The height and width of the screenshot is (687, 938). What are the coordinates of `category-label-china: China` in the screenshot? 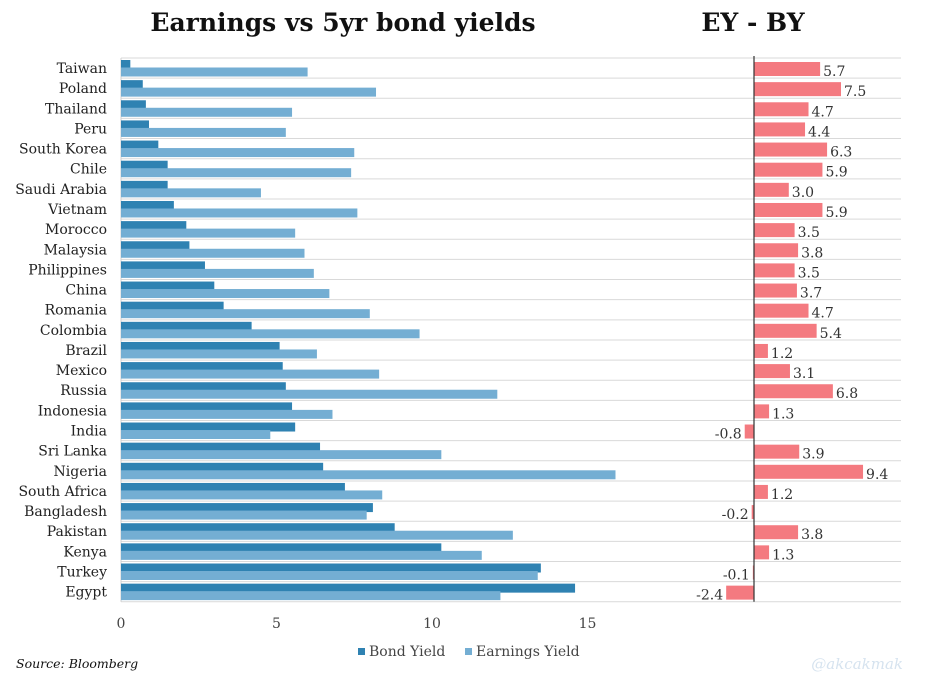 It's located at (86, 291).